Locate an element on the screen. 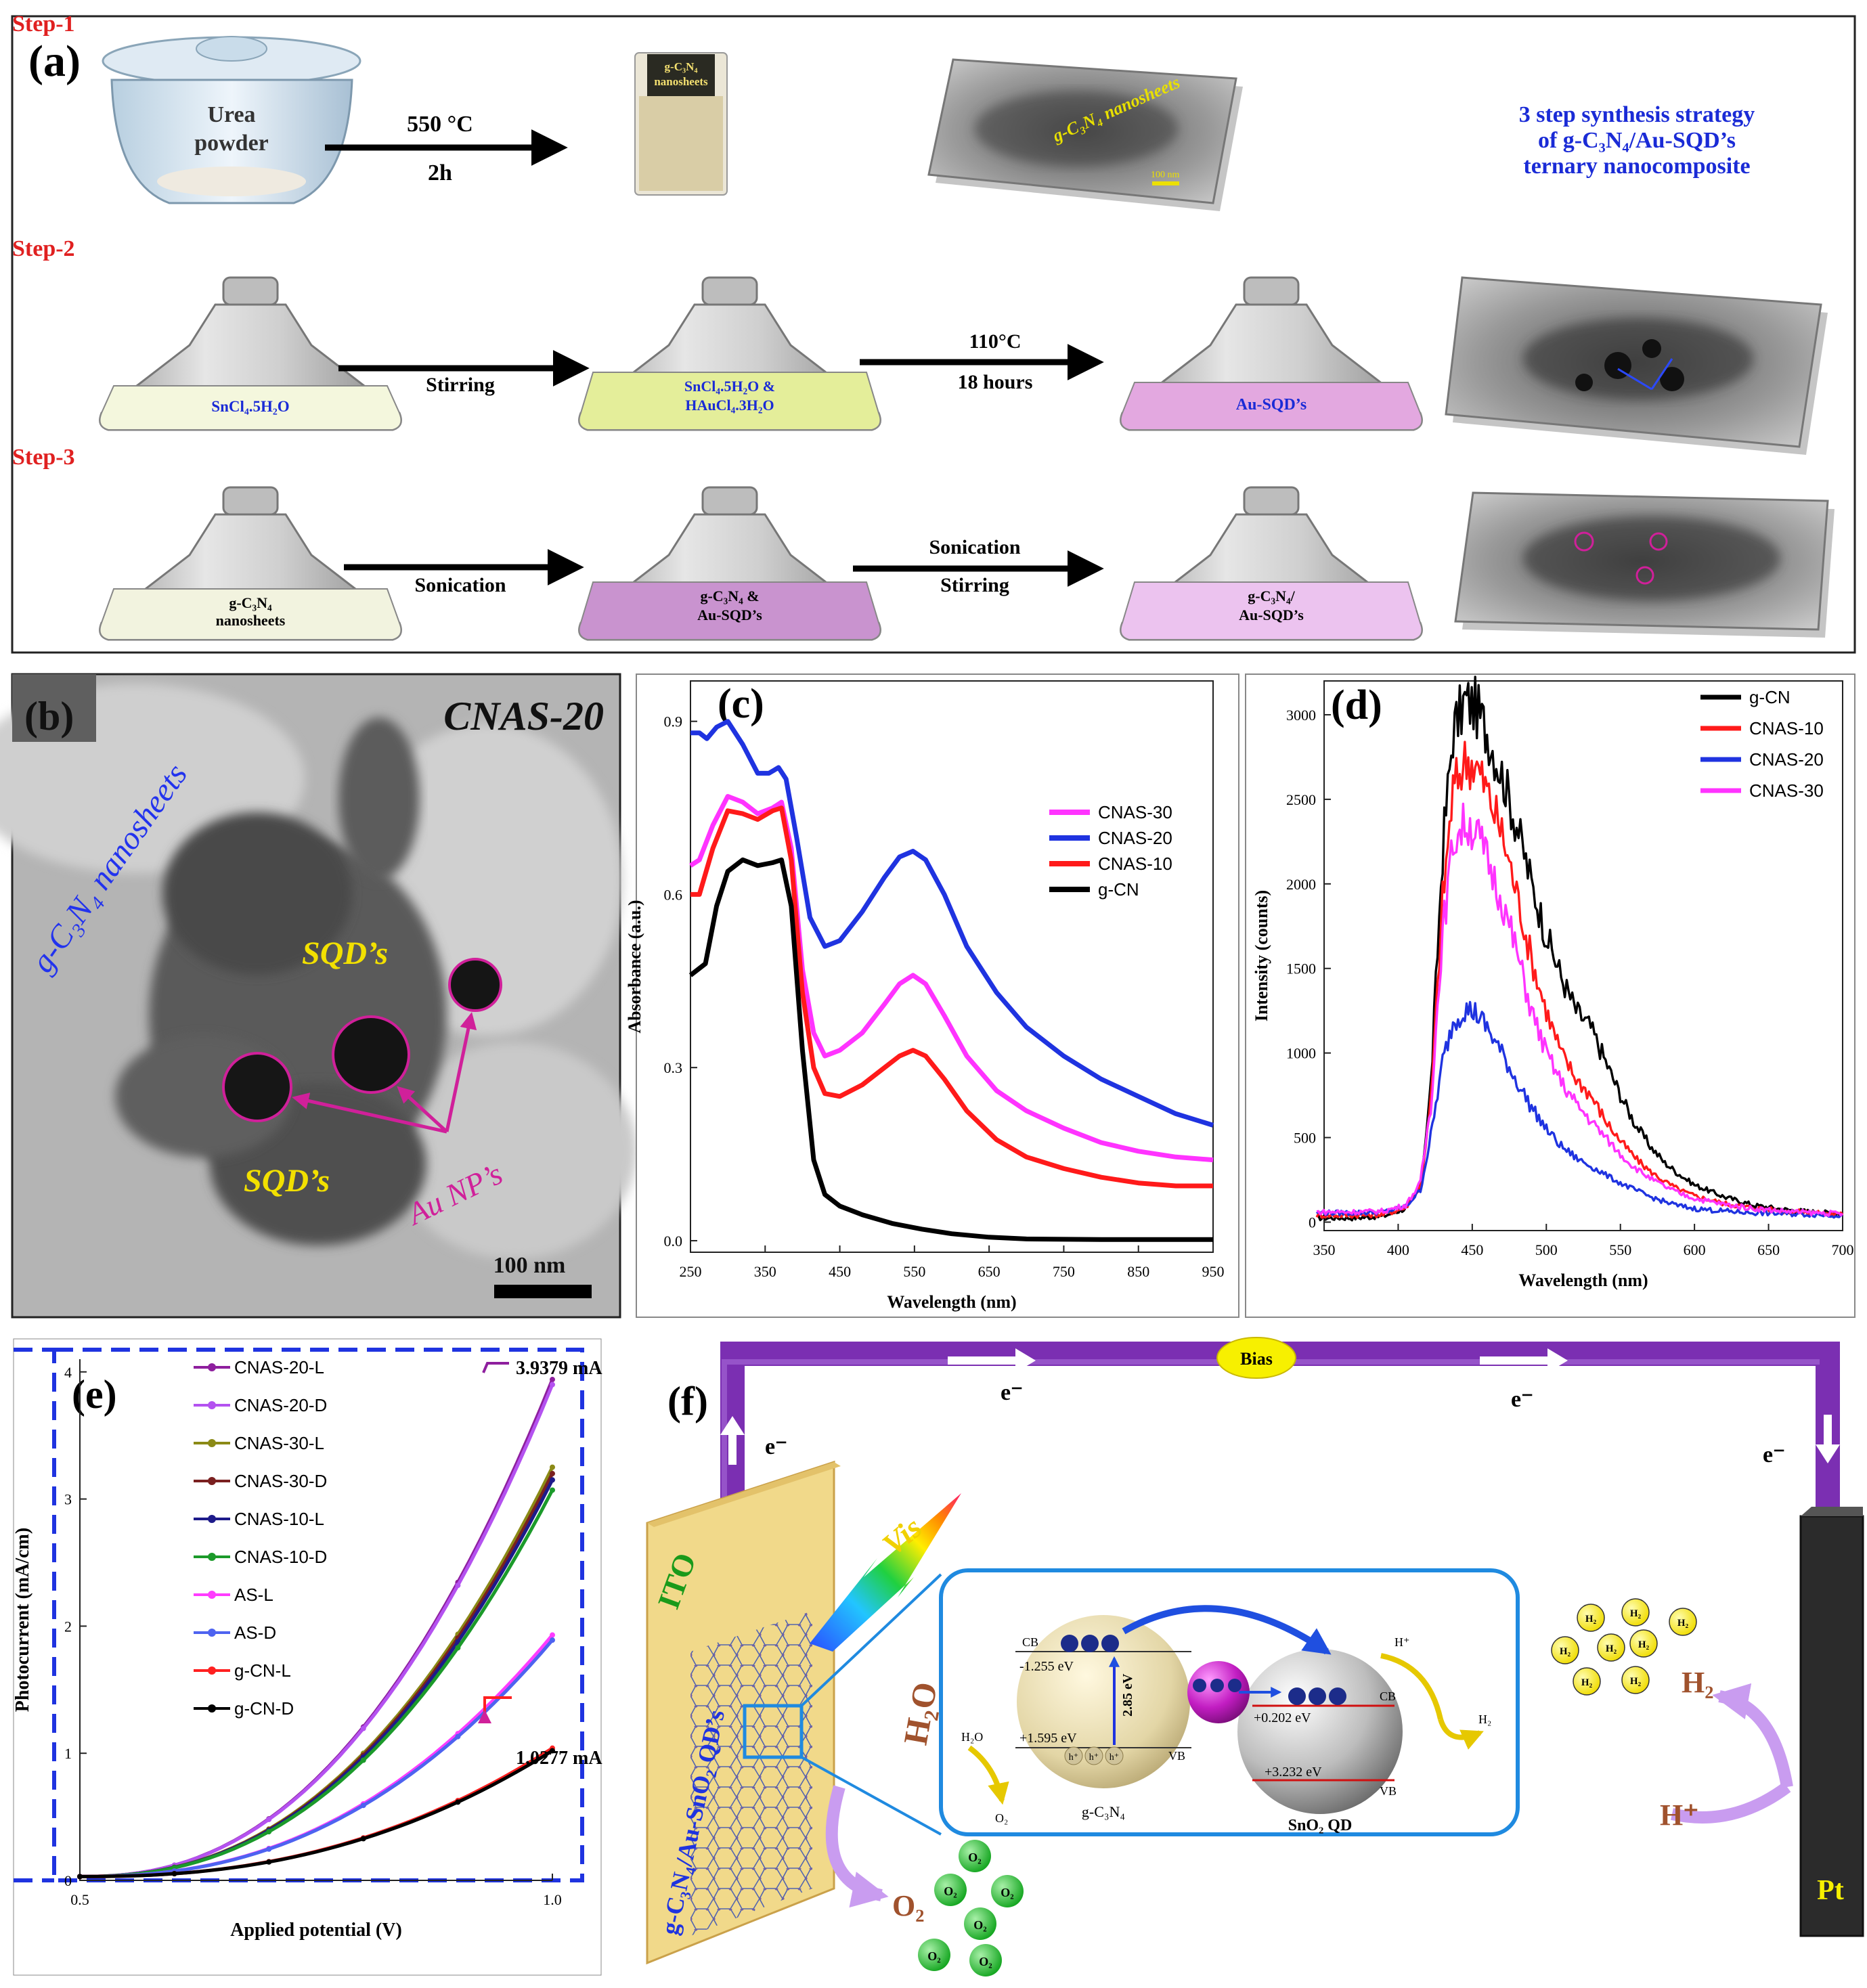  tem-image-au-sqd is located at coordinates (1636, 365).